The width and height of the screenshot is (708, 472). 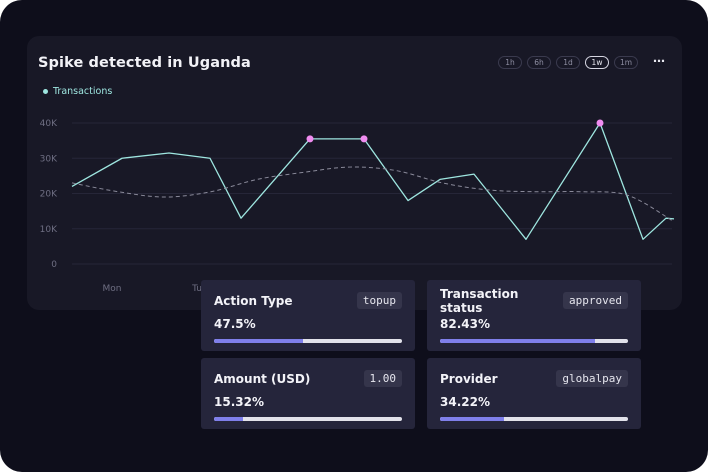 I want to click on range-1d: 1d, so click(x=568, y=62).